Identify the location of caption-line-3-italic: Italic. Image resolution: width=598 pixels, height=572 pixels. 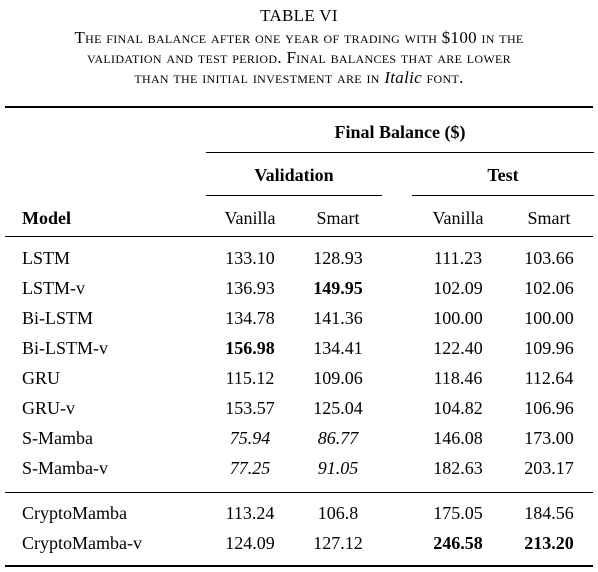
(403, 77).